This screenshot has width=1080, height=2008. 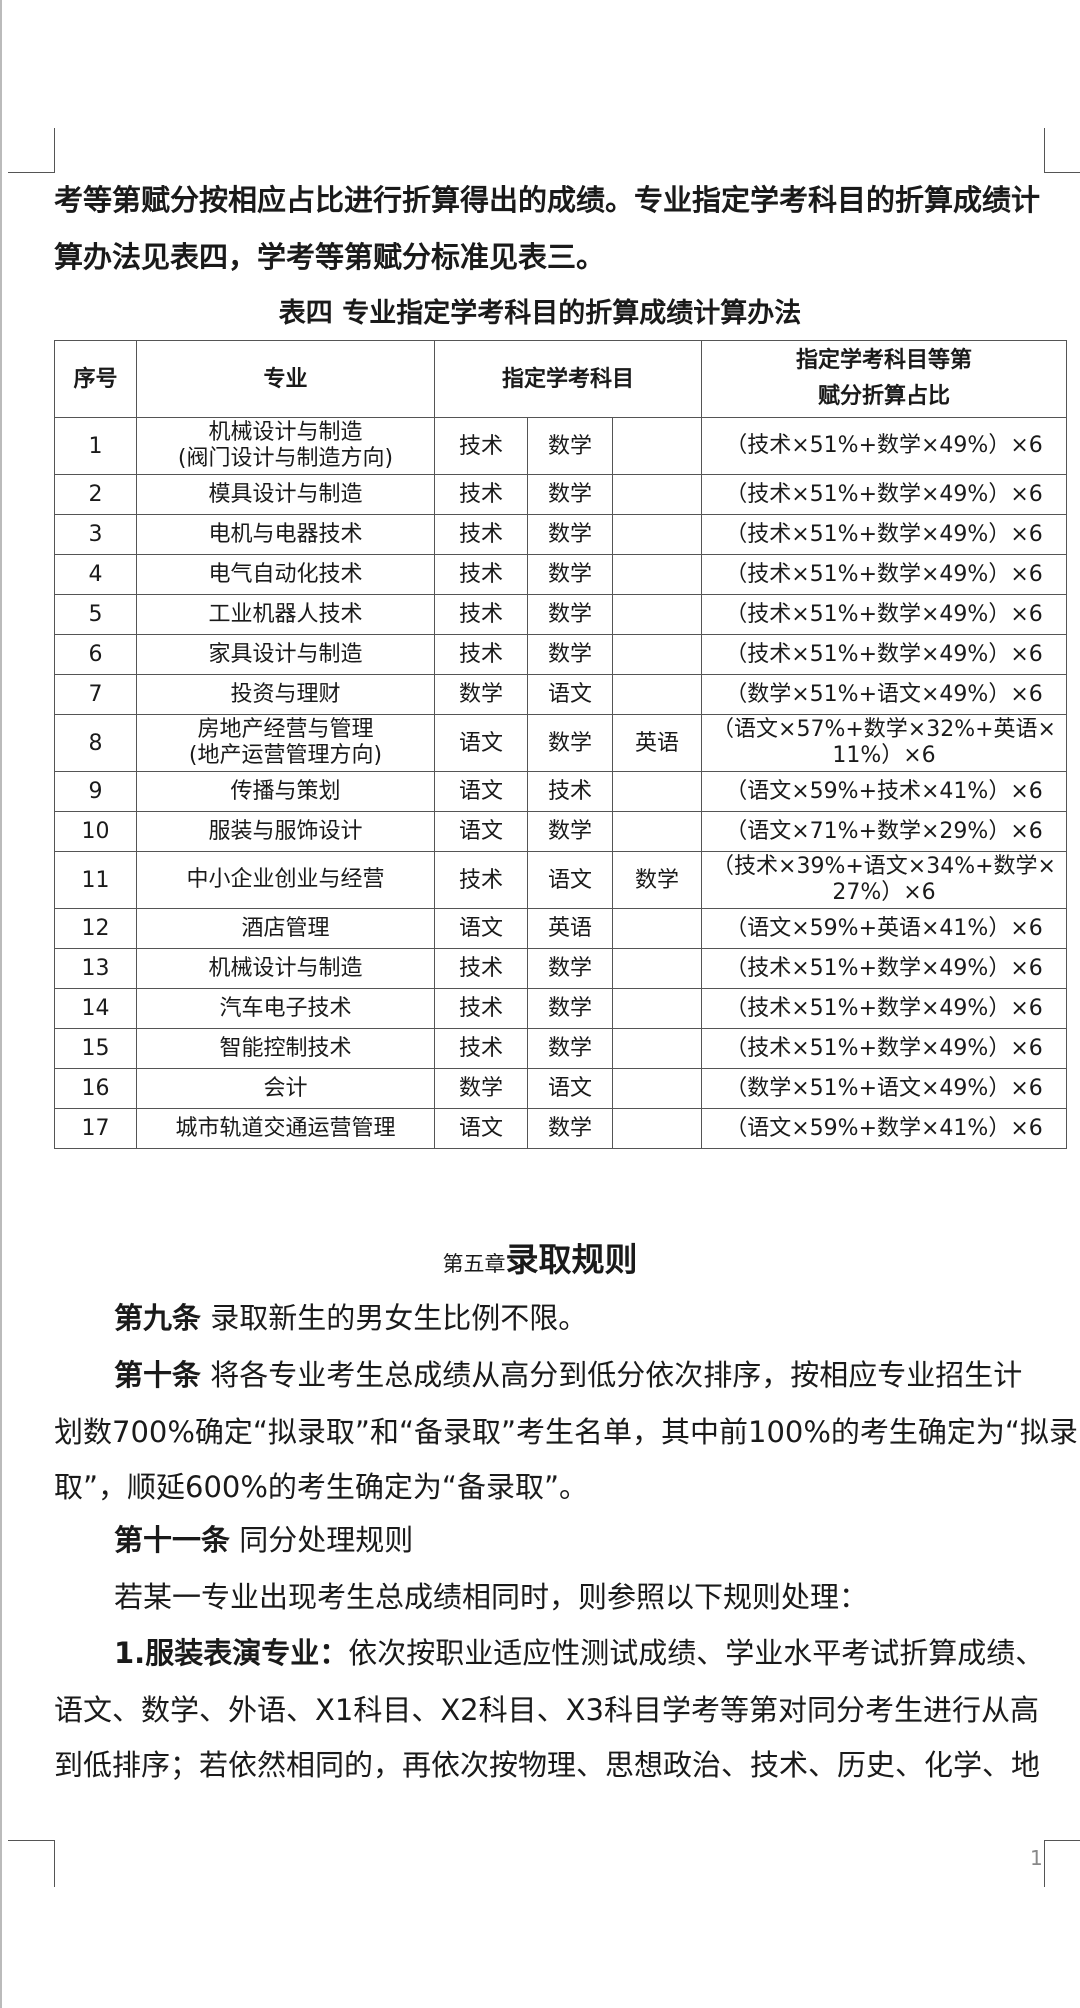 I want to click on cell-no: 6, so click(x=95, y=654).